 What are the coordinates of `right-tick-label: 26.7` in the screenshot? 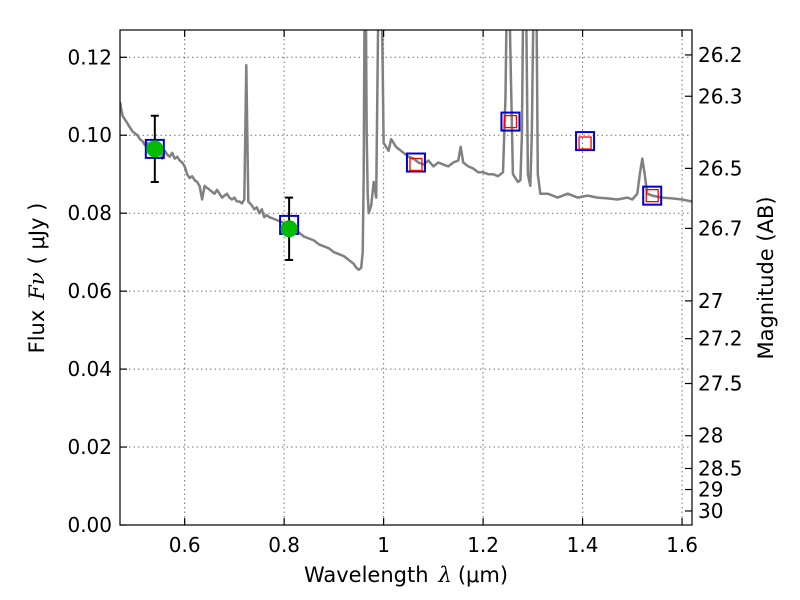 It's located at (720, 228).